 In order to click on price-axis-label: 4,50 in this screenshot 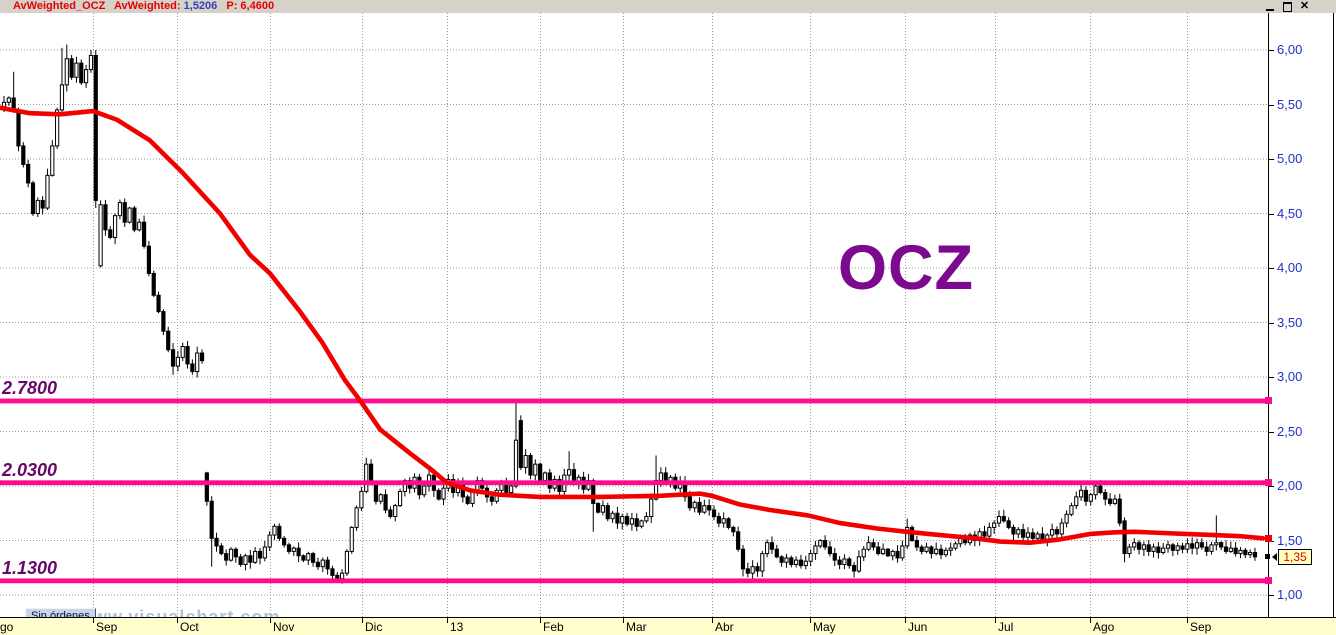, I will do `click(1290, 213)`.